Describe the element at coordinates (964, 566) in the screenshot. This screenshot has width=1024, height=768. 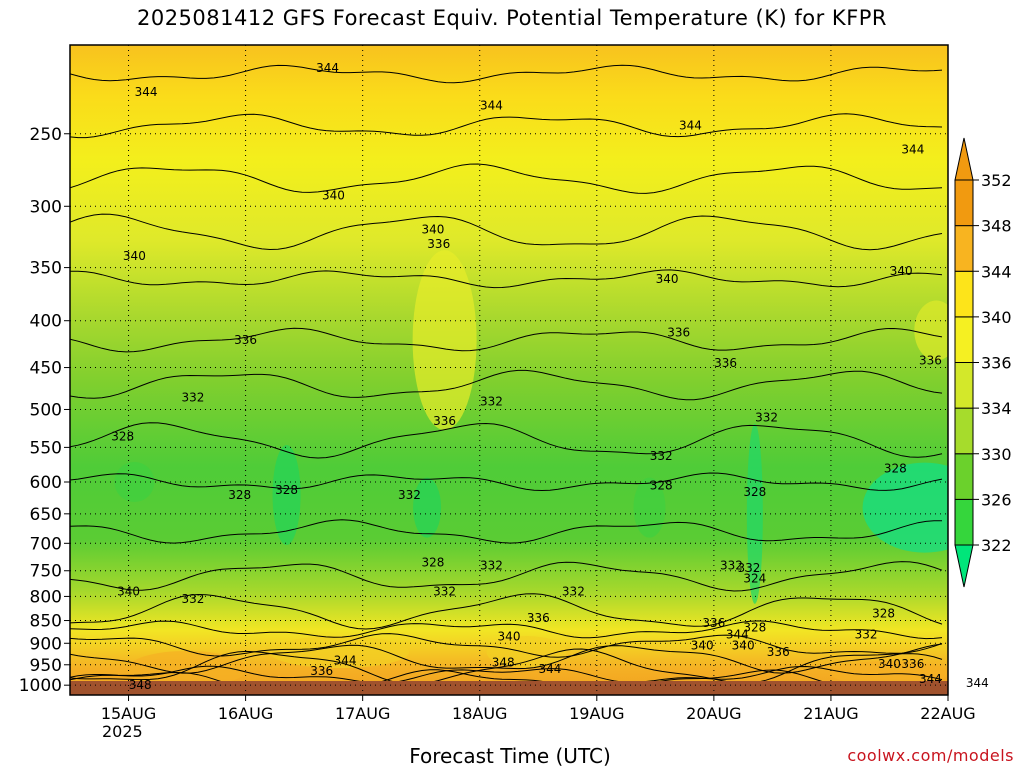
I see `colorbar-bottom-arrow` at that location.